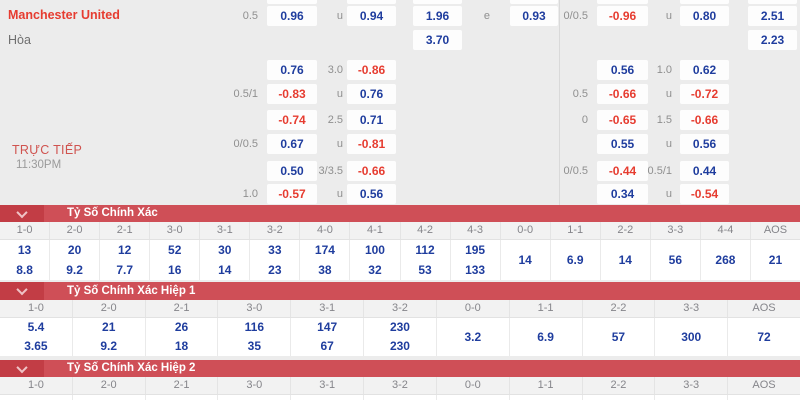 The width and height of the screenshot is (800, 400). What do you see at coordinates (375, 230) in the screenshot?
I see `score-header-4-1: 4-1` at bounding box center [375, 230].